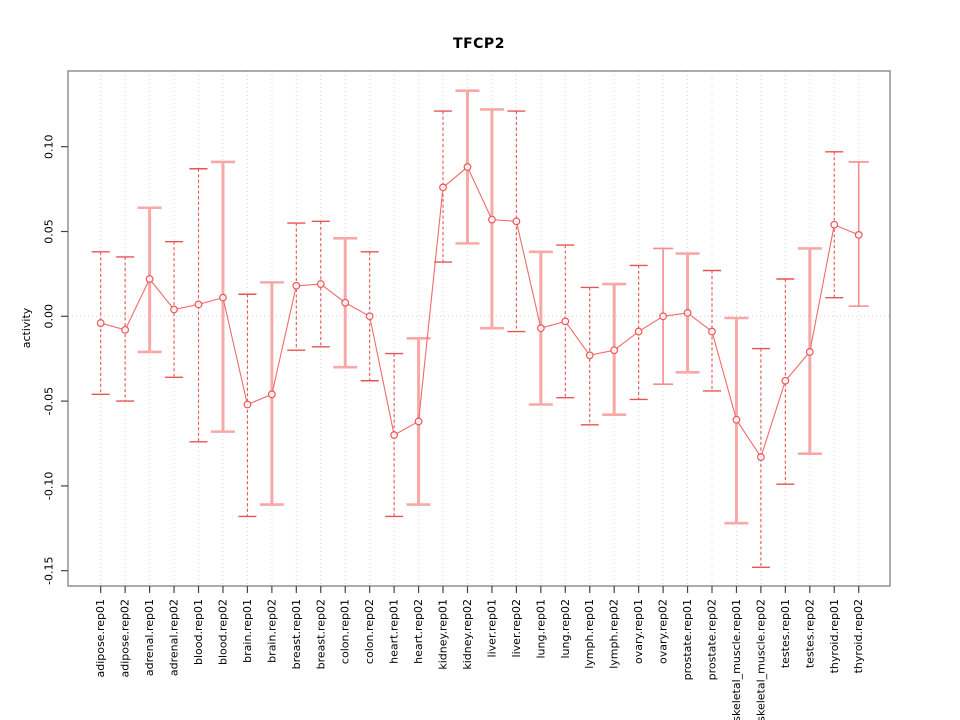 This screenshot has height=720, width=960. Describe the element at coordinates (320, 284) in the screenshot. I see `data-point-breast.rep02` at that location.